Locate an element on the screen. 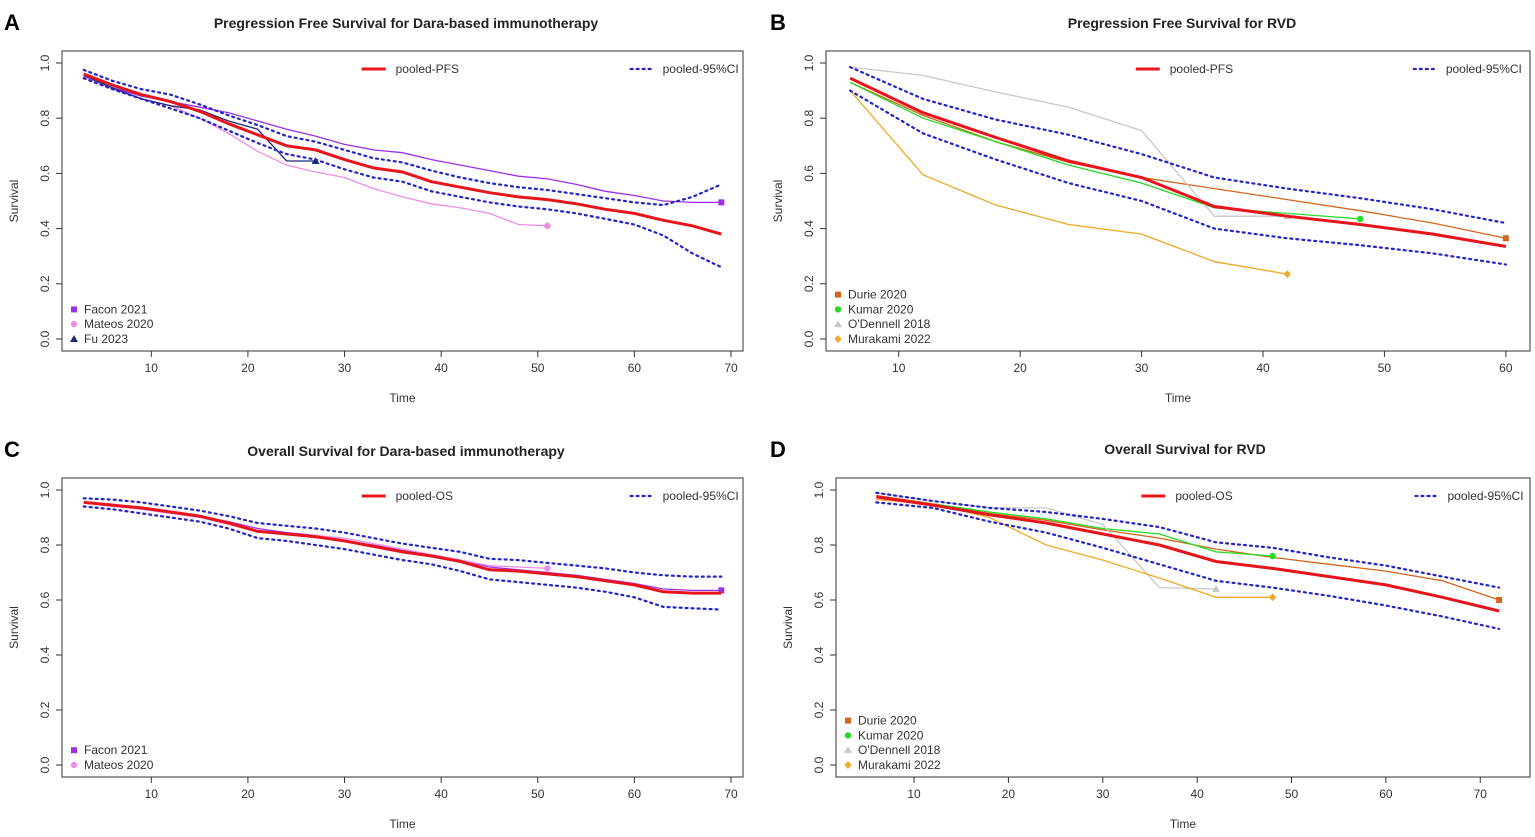 Image resolution: width=1535 pixels, height=837 pixels. y-tick-label: 0.4 is located at coordinates (819, 654).